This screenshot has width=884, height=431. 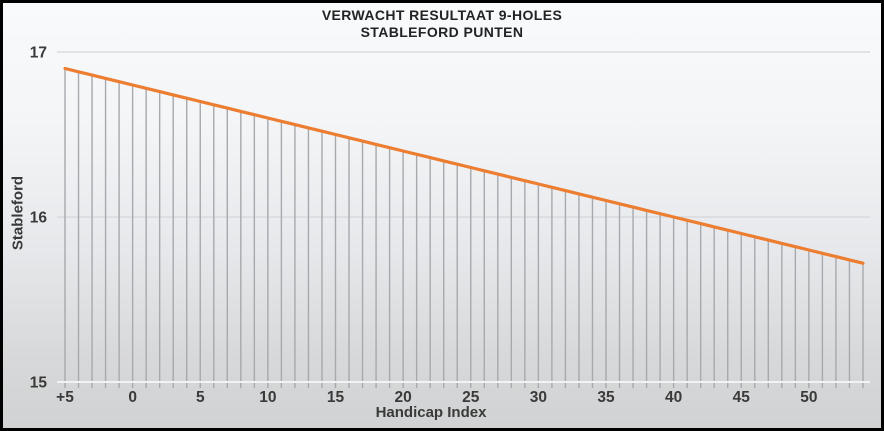 I want to click on x-tick-label: 50, so click(x=808, y=397).